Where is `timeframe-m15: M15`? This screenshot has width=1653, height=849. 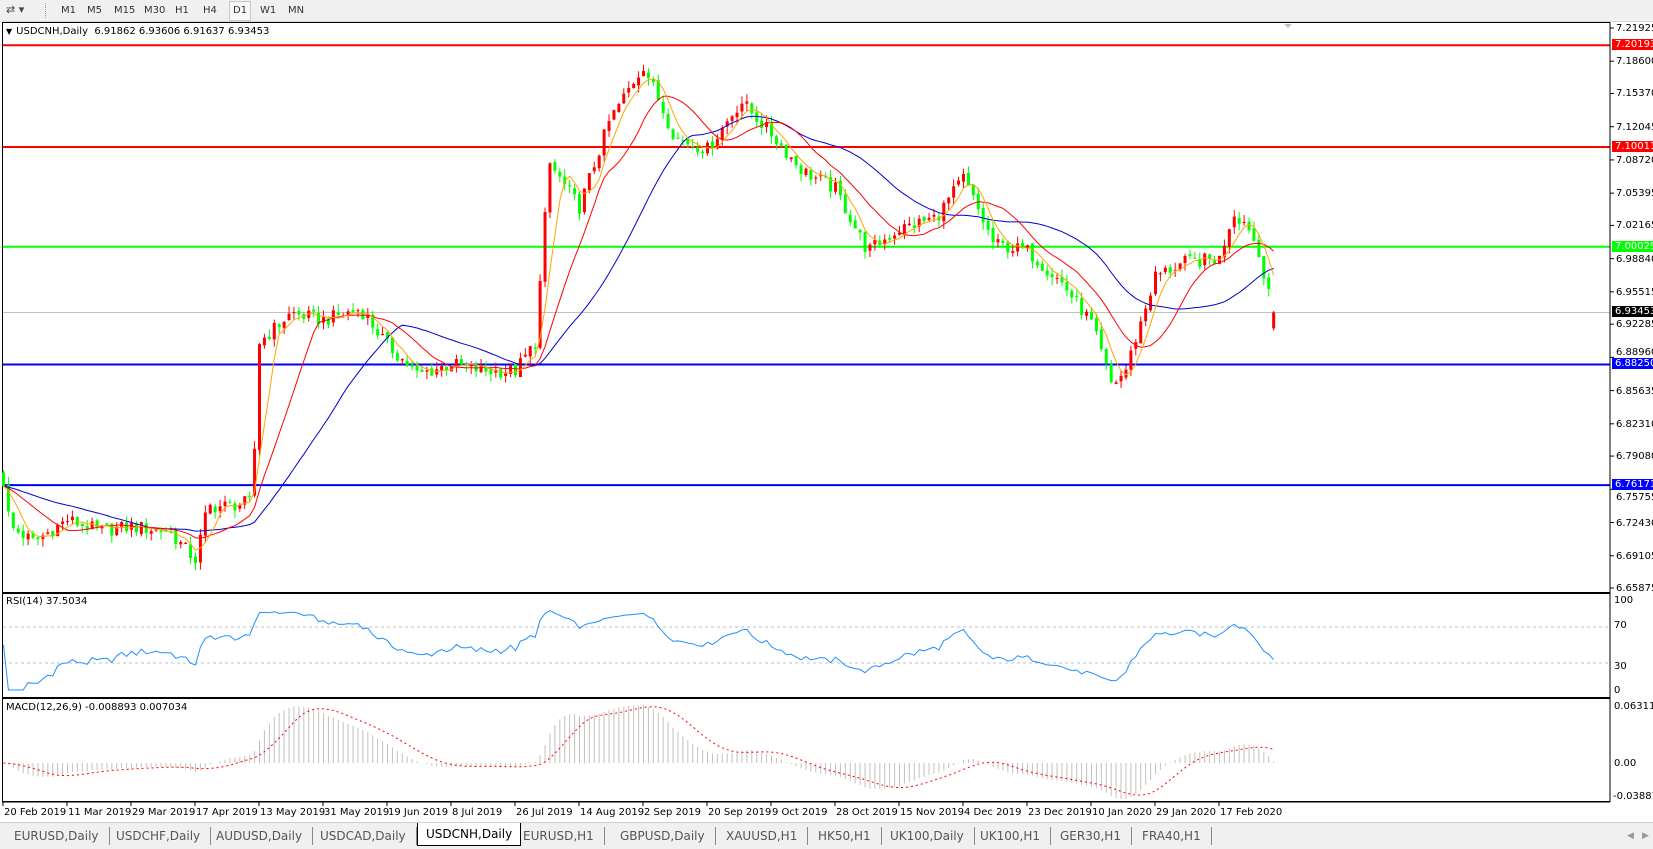 timeframe-m15: M15 is located at coordinates (125, 10).